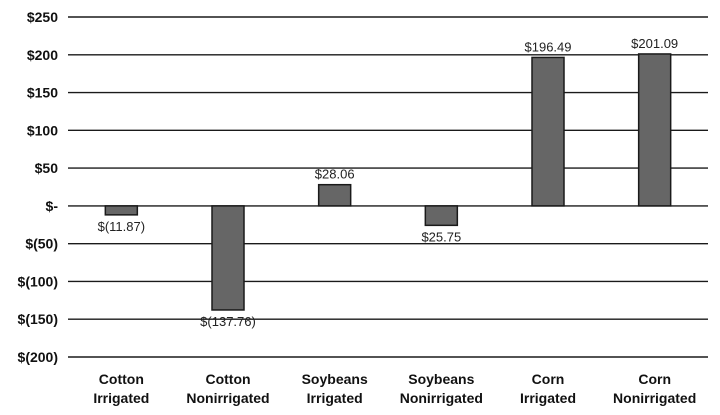 This screenshot has width=720, height=415. What do you see at coordinates (38, 281) in the screenshot?
I see `y-tick-label-7: $(100)` at bounding box center [38, 281].